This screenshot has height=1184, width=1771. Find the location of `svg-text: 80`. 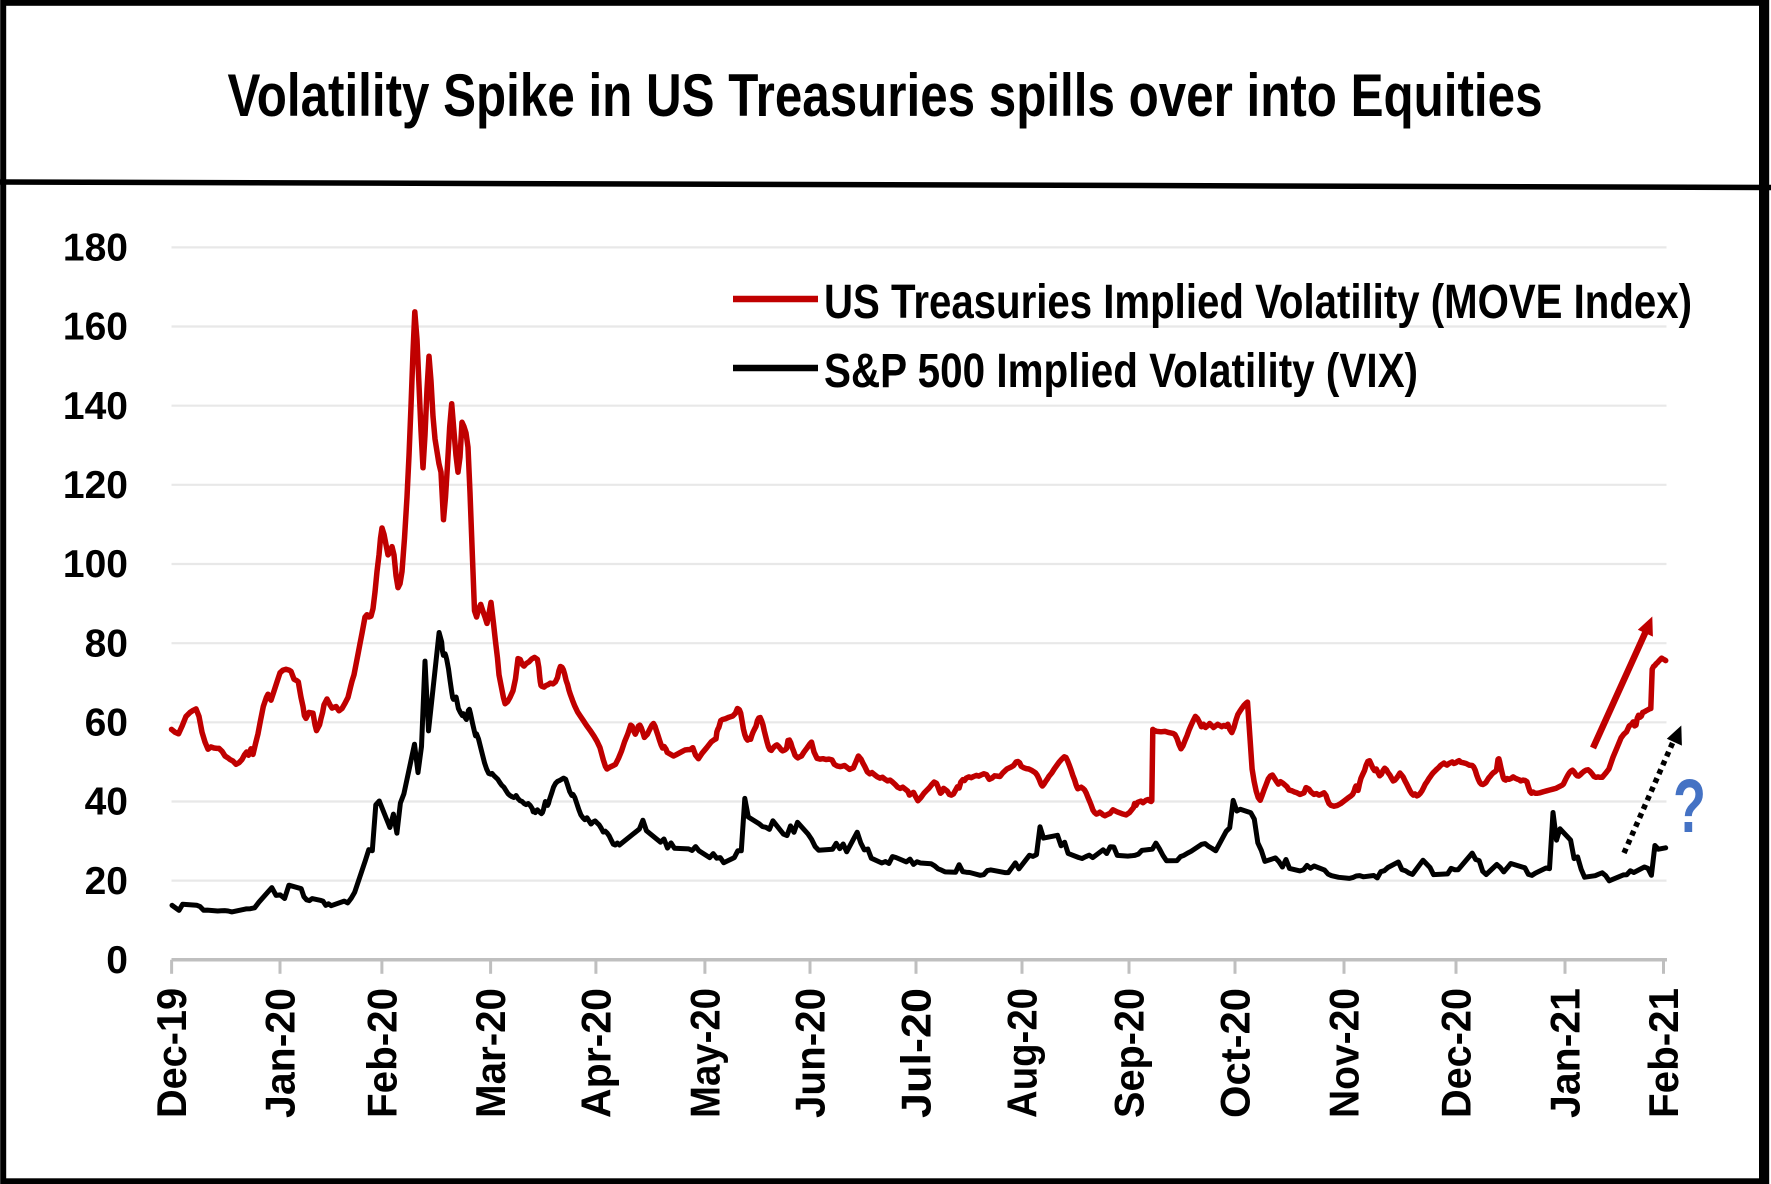

svg-text: 80 is located at coordinates (106, 643).